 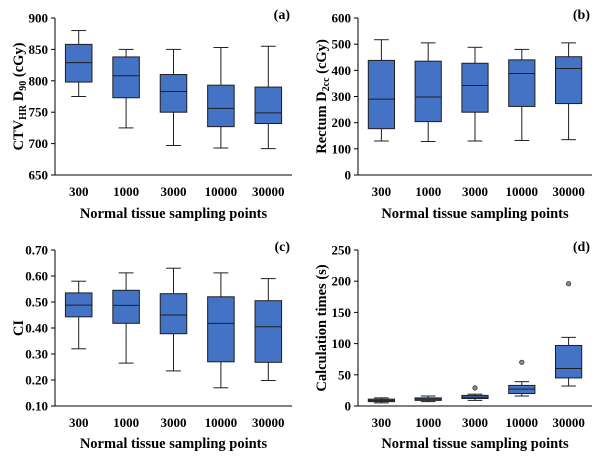 What do you see at coordinates (36, 328) in the screenshot?
I see `y-tick-label: 0.40` at bounding box center [36, 328].